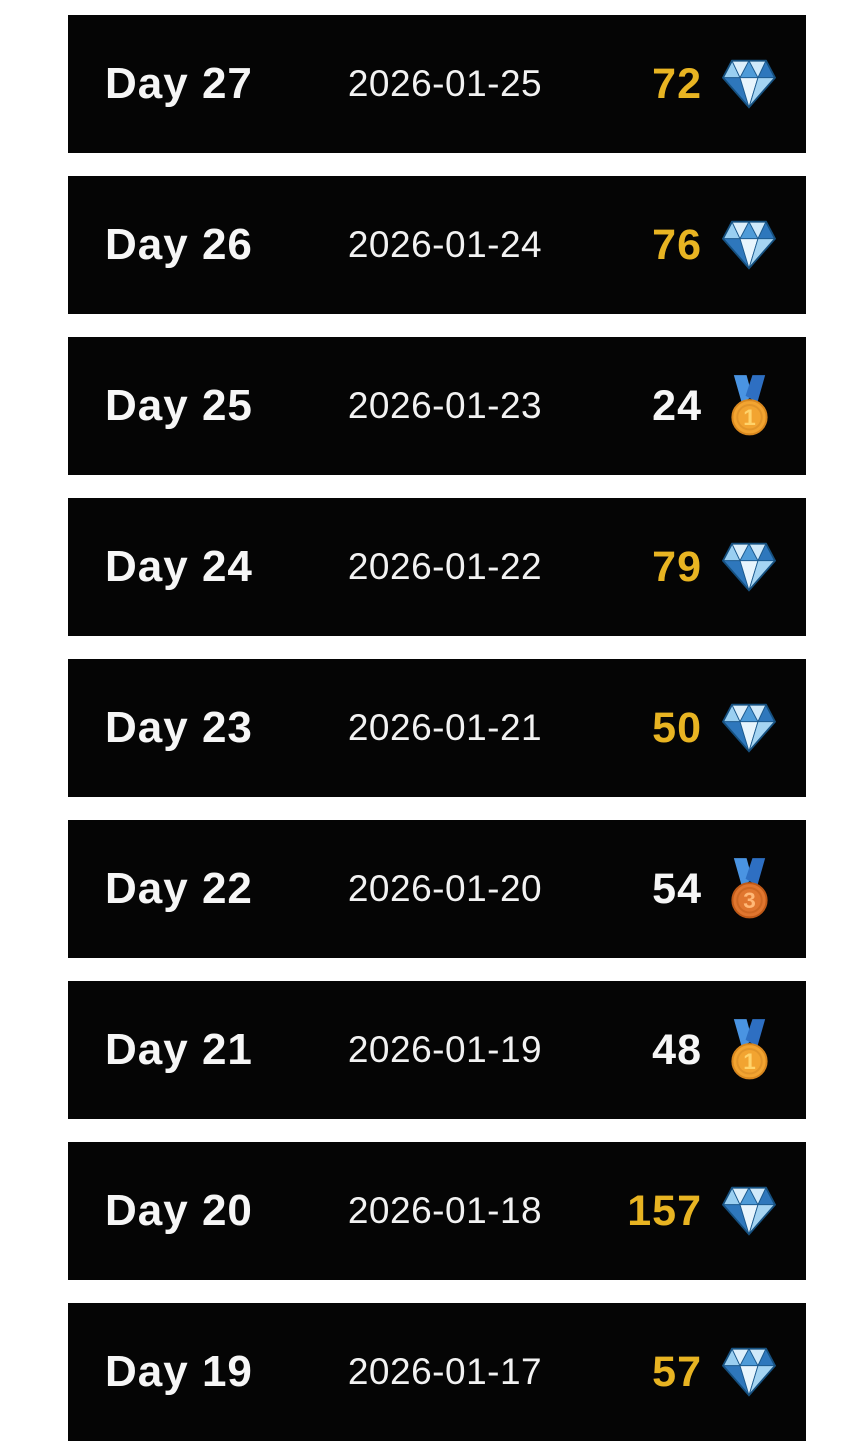 This screenshot has height=1452, width=857. I want to click on day-row: Day 19 2026-01-17 57, so click(437, 1372).